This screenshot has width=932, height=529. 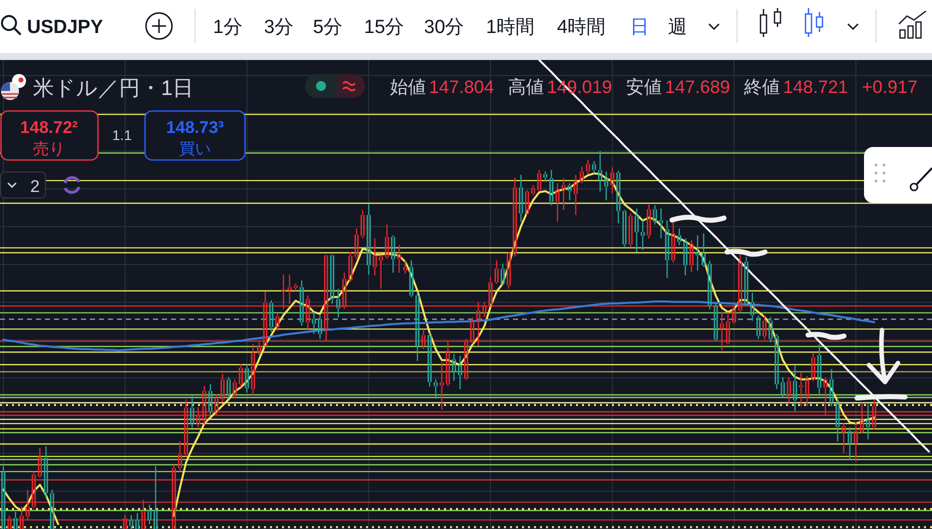 What do you see at coordinates (65, 27) in the screenshot?
I see `chart-title: USDJPY` at bounding box center [65, 27].